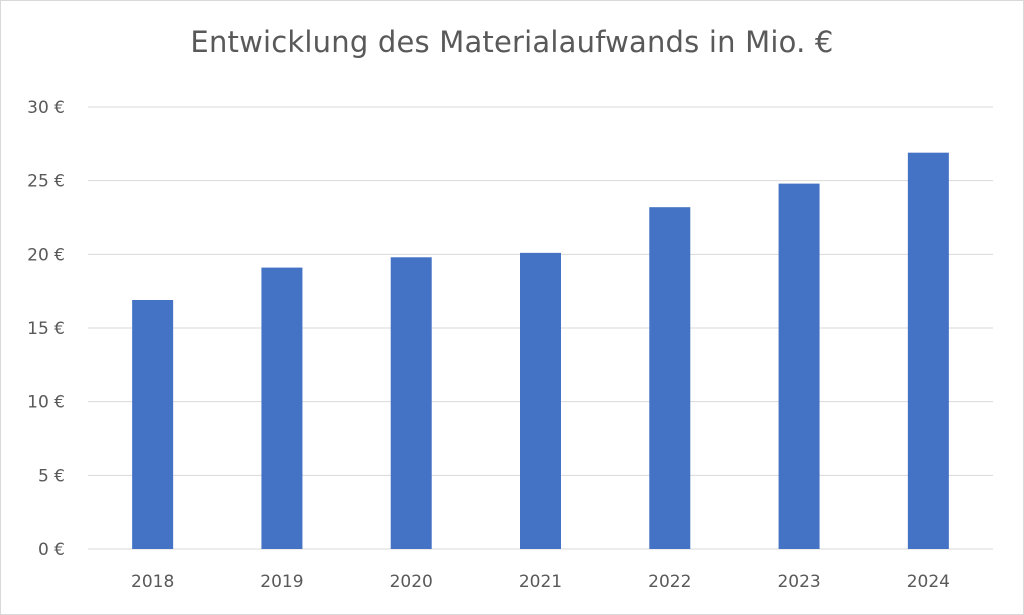 The height and width of the screenshot is (615, 1024). What do you see at coordinates (282, 408) in the screenshot?
I see `bar-2019` at bounding box center [282, 408].